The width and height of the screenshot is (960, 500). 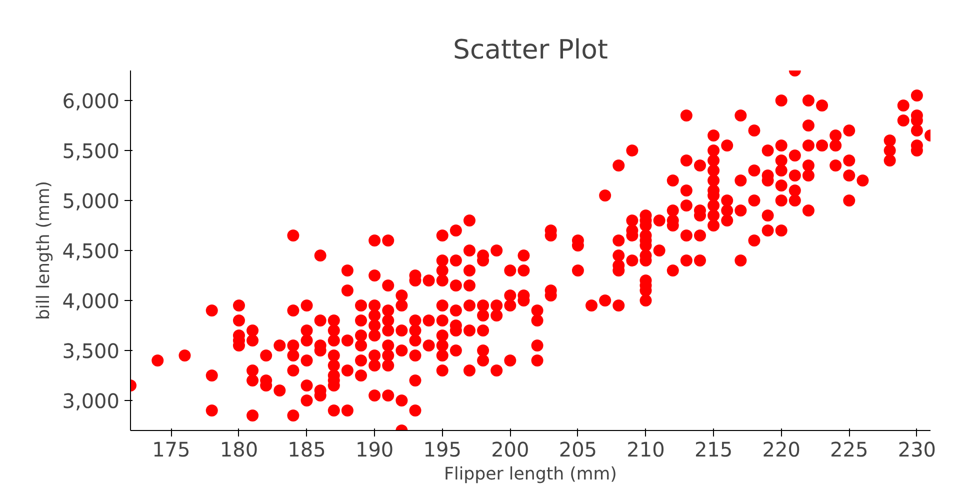 What do you see at coordinates (578, 450) in the screenshot?
I see `x-tick-label: 205` at bounding box center [578, 450].